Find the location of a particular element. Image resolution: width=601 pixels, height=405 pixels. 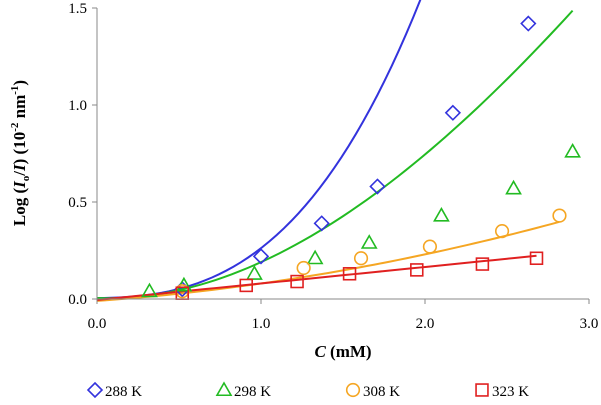

legend-marker-288-K is located at coordinates (95, 390).